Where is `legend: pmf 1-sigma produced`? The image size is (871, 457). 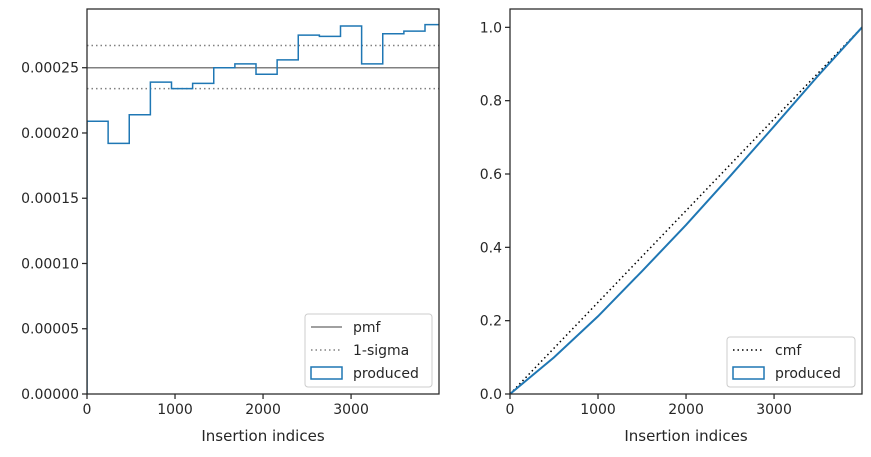
legend: pmf 1-sigma produced is located at coordinates (368, 350).